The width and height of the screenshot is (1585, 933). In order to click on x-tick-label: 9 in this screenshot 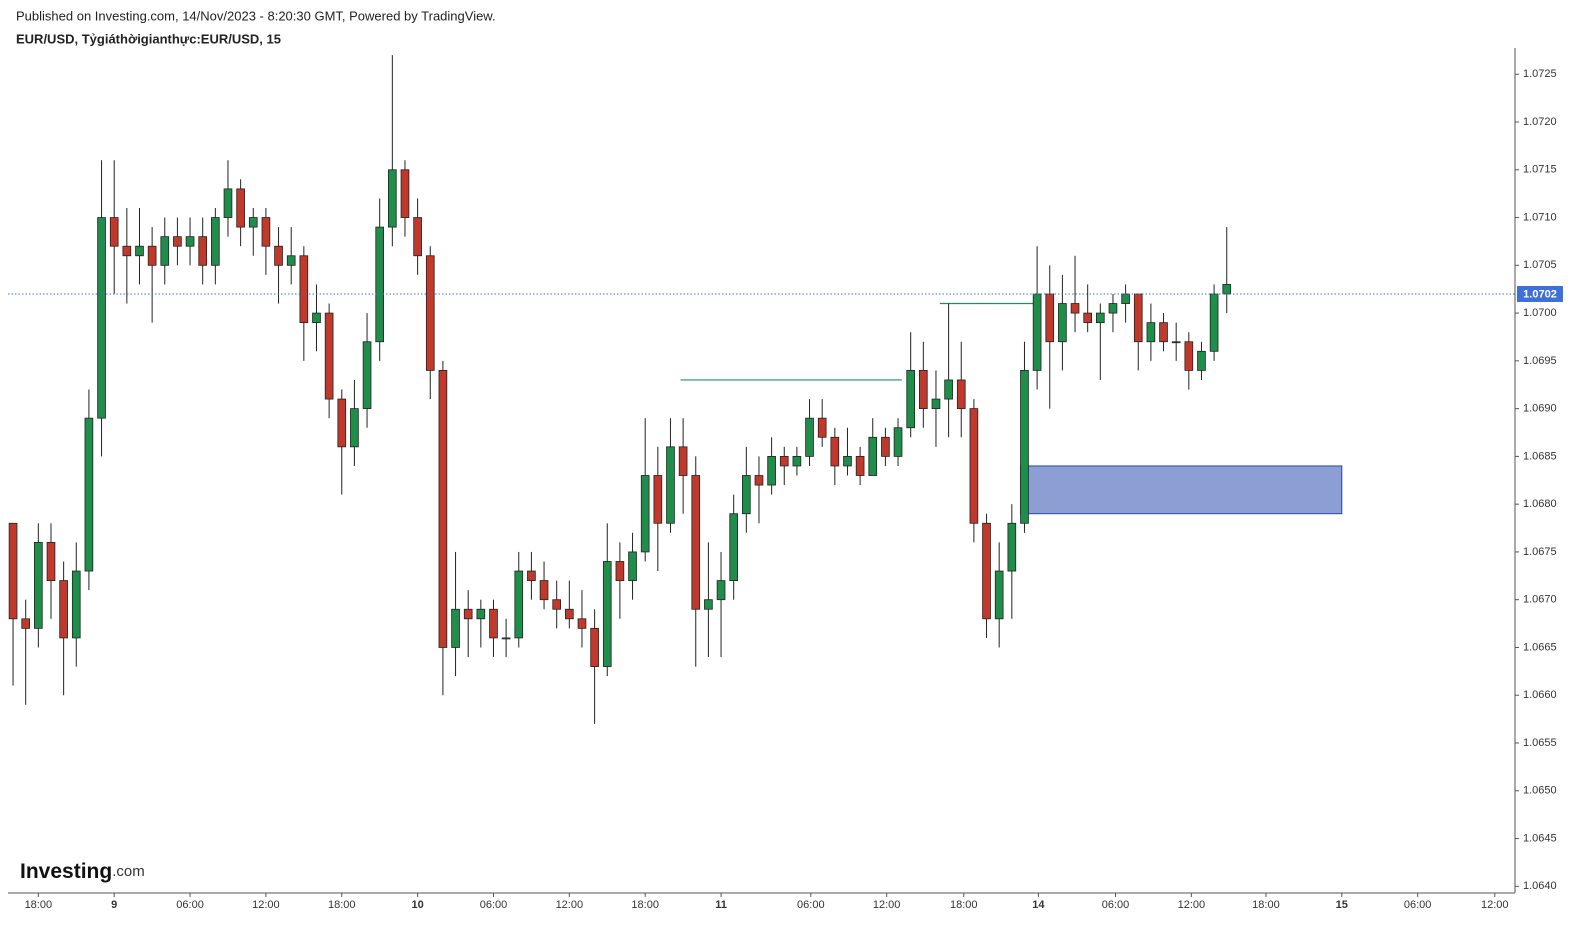, I will do `click(114, 905)`.